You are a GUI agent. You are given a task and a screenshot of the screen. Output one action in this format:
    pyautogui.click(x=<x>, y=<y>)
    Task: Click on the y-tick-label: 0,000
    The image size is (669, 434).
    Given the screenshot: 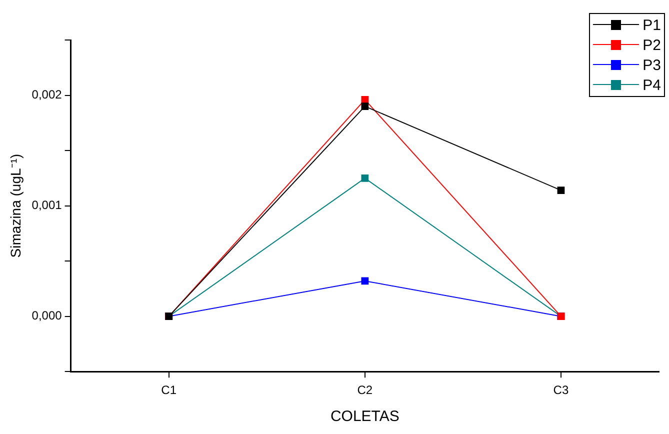 What is the action you would take?
    pyautogui.click(x=47, y=315)
    